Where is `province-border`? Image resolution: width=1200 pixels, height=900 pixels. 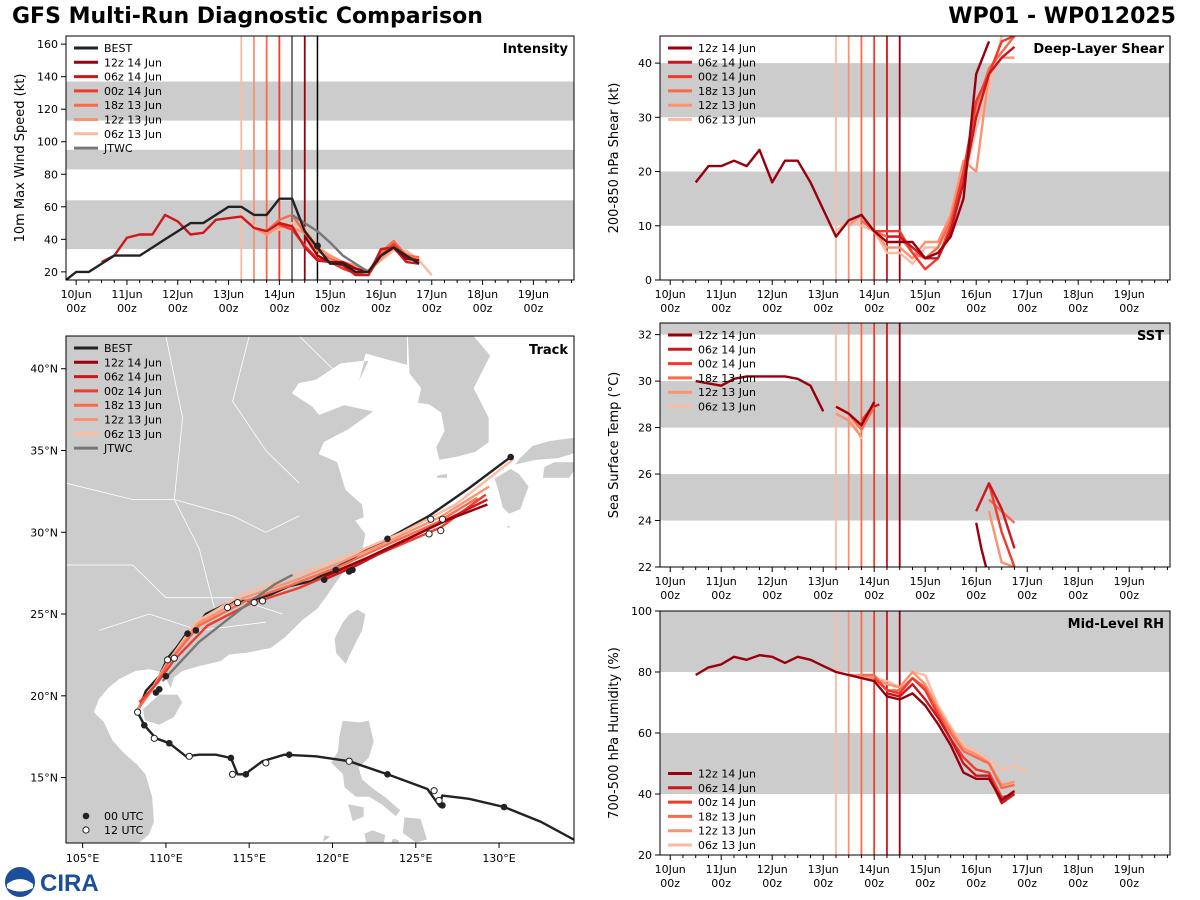 province-border is located at coordinates (183, 507).